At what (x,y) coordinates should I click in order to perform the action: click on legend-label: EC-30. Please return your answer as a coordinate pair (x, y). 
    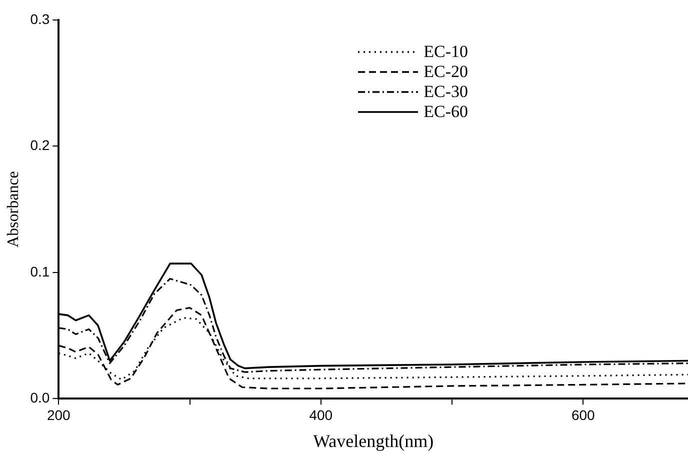
    Looking at the image, I should click on (446, 92).